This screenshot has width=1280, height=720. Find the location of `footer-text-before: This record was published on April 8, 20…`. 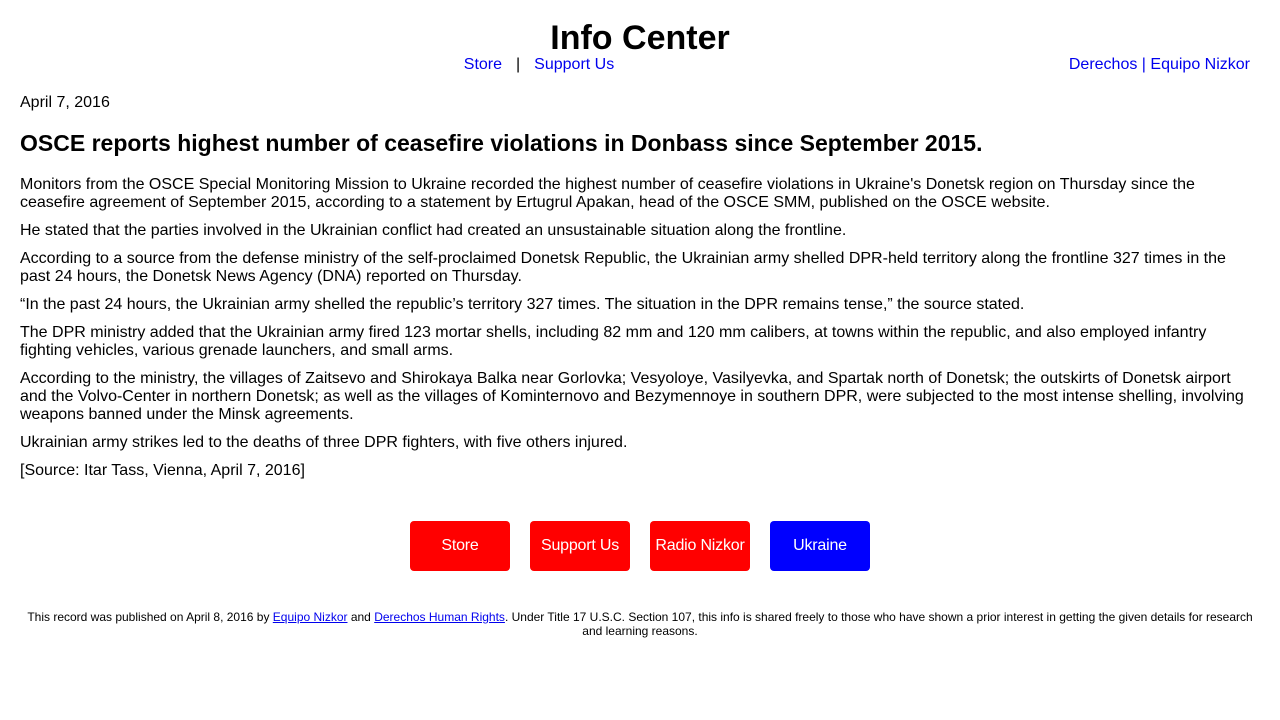

footer-text-before: This record was published on April 8, 20… is located at coordinates (150, 617).